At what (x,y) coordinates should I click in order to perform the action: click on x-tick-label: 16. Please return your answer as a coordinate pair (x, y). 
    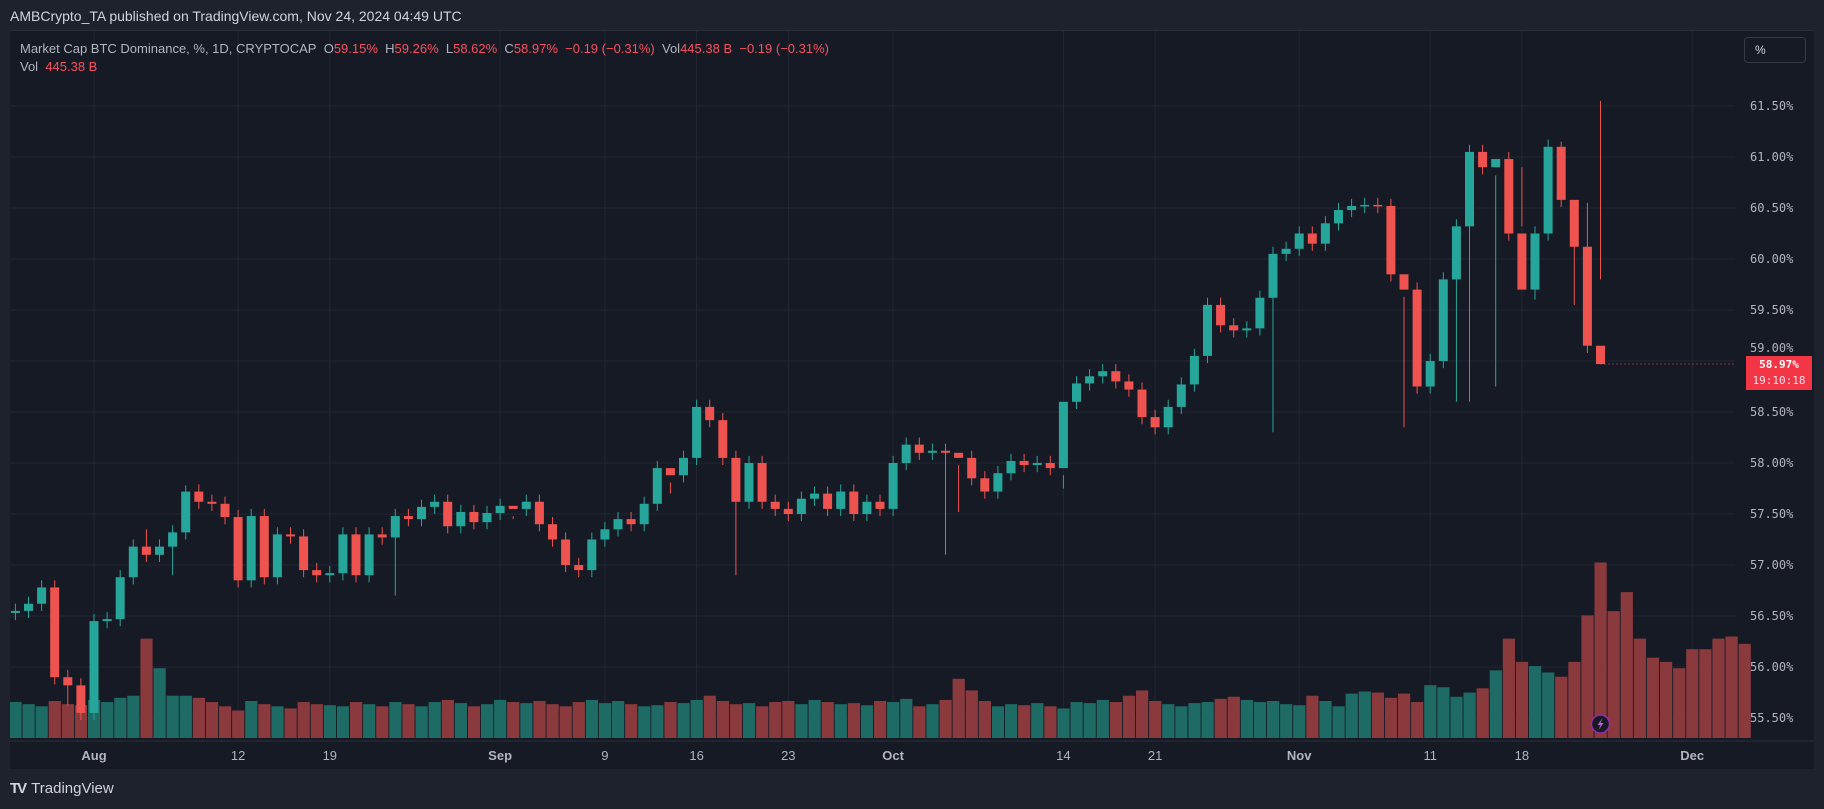
    Looking at the image, I should click on (696, 755).